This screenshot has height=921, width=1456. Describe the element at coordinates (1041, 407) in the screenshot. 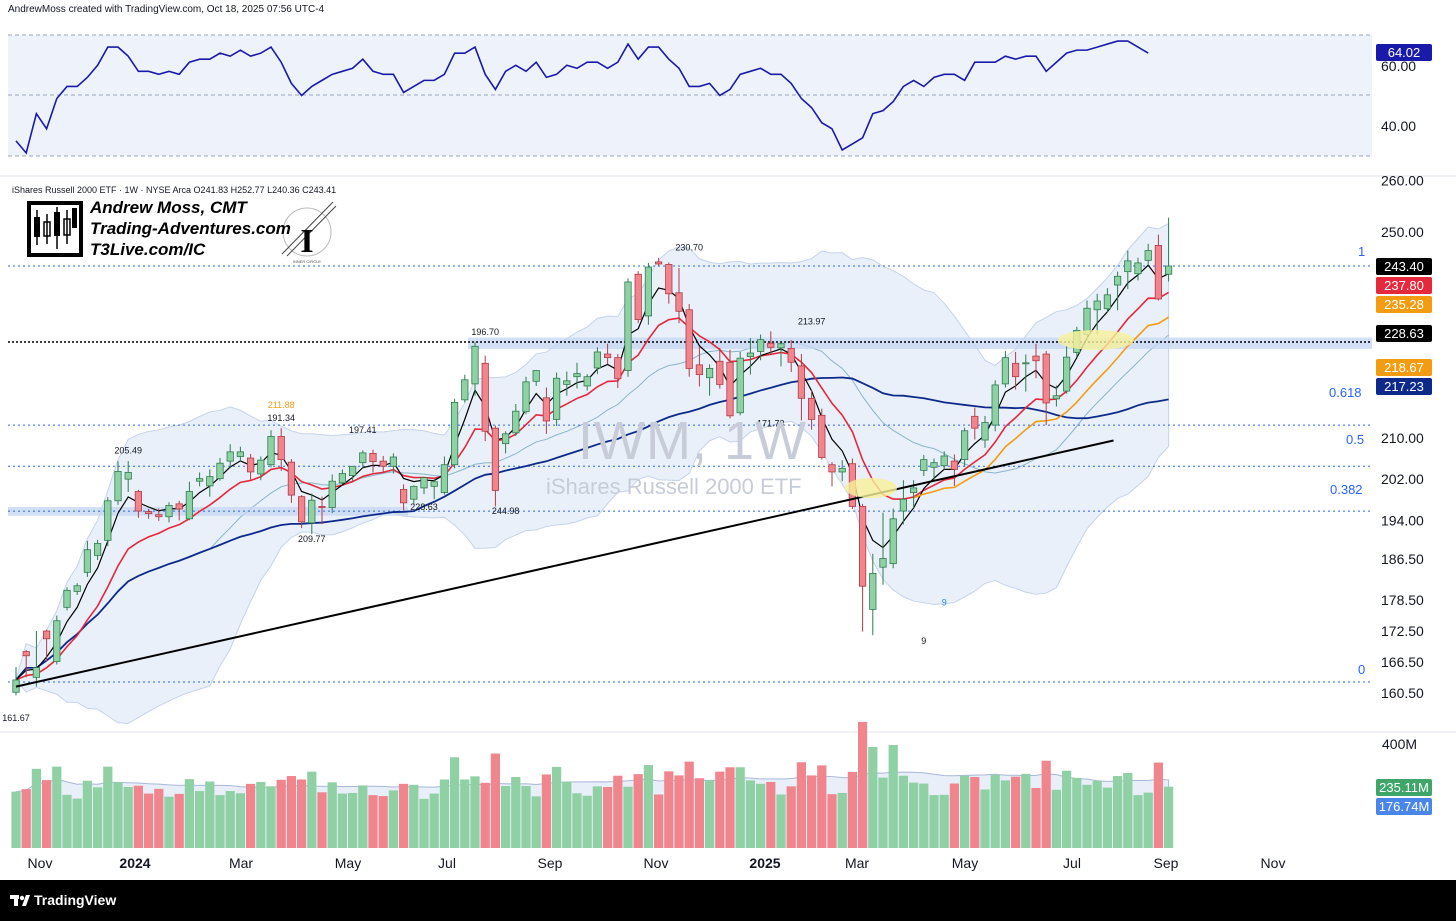

I see `ema-orange-line` at that location.